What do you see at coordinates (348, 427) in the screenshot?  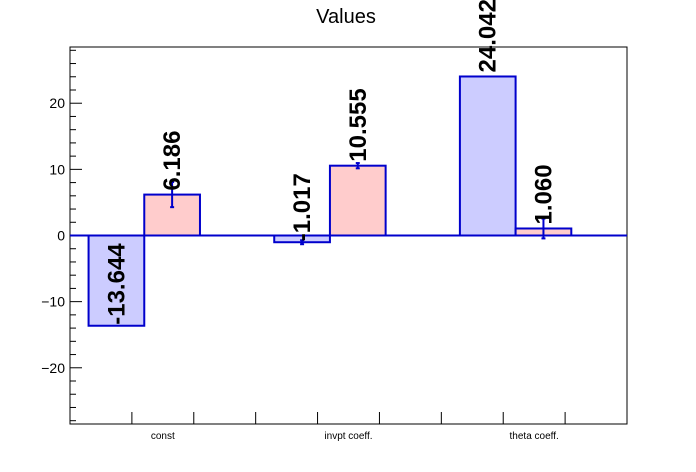 I see `x-axis: const invpt coeff. theta coeff.` at bounding box center [348, 427].